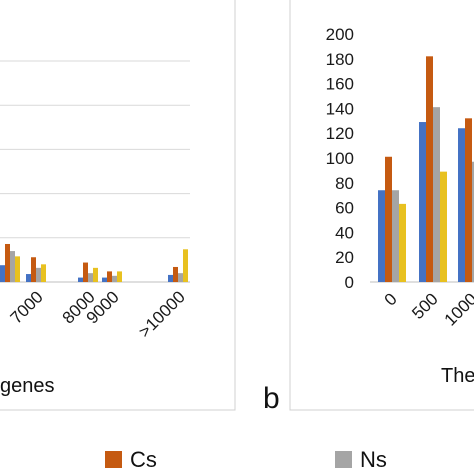 The height and width of the screenshot is (474, 474). I want to click on left-bars, so click(94, 262).